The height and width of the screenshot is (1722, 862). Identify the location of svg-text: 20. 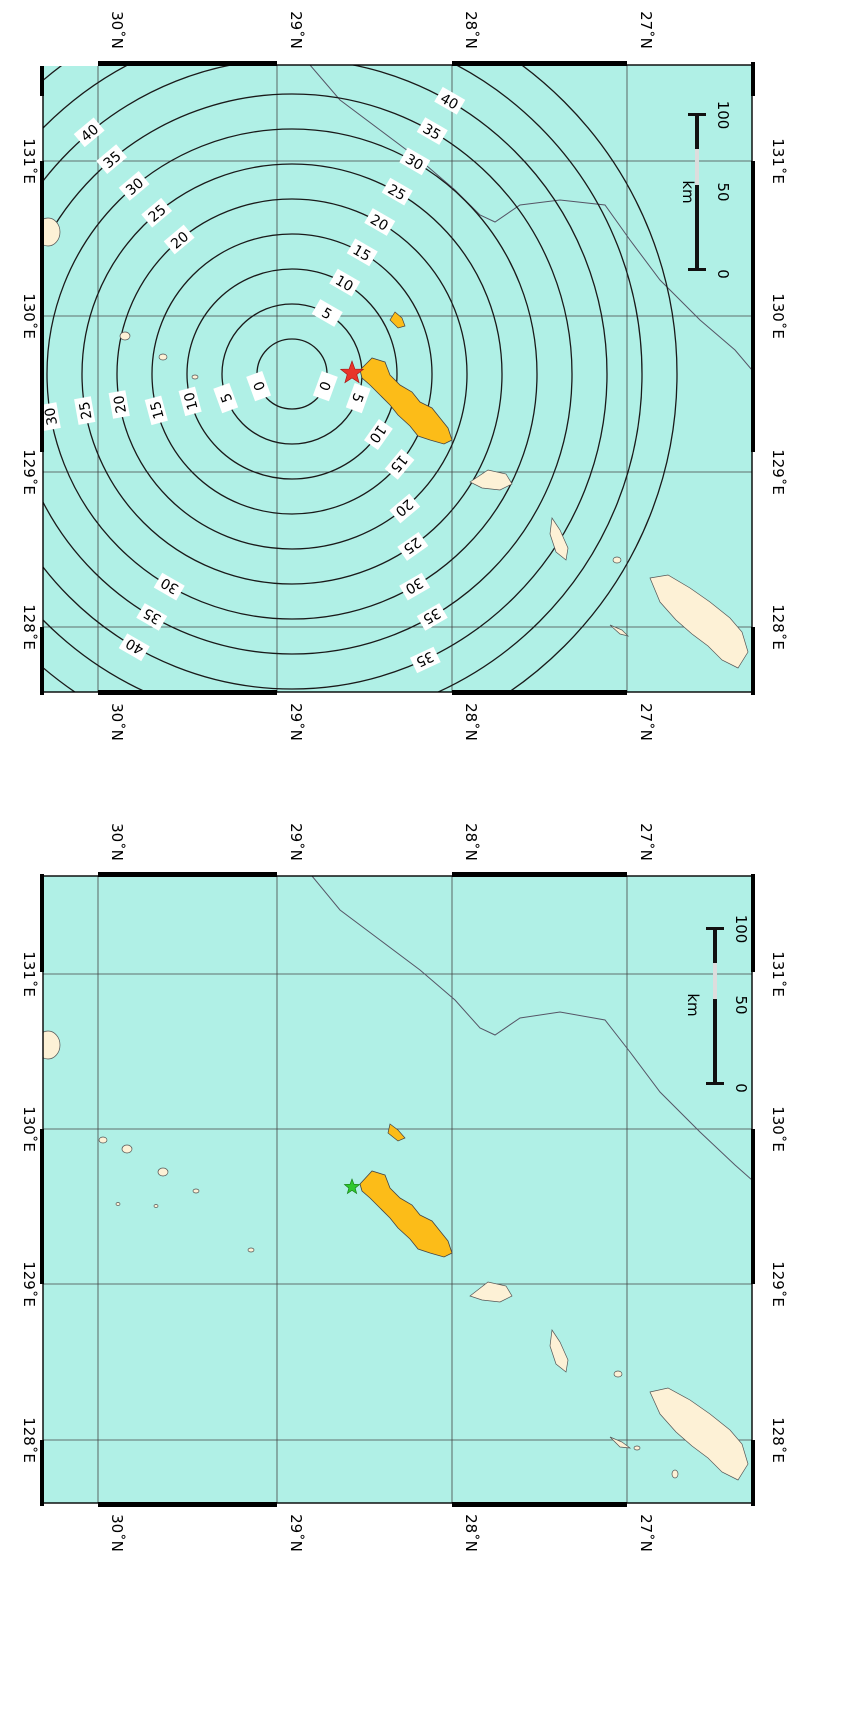
(378, 223).